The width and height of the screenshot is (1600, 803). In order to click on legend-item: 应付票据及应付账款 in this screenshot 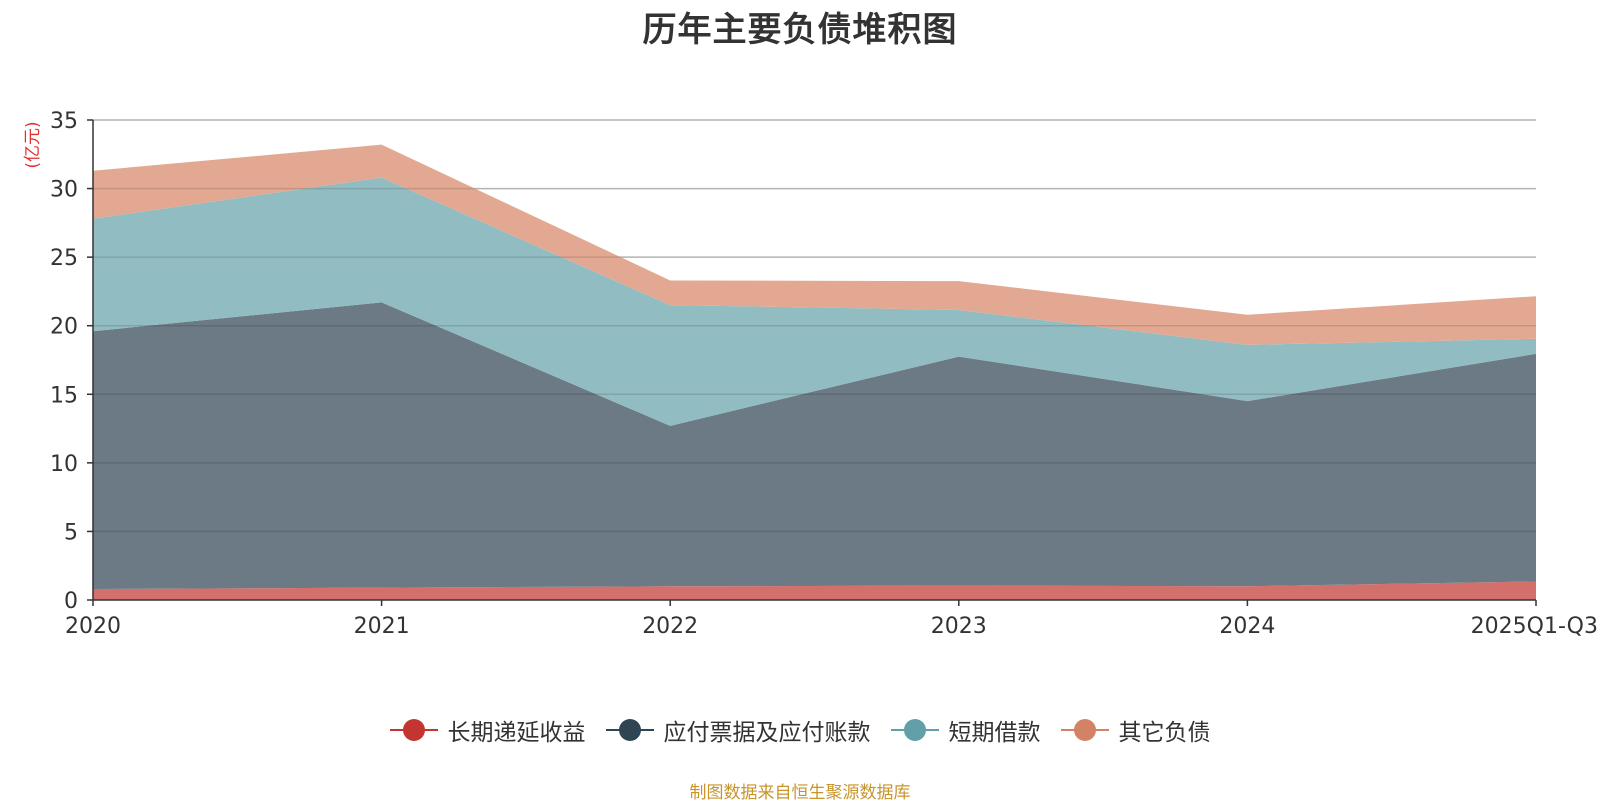, I will do `click(738, 730)`.